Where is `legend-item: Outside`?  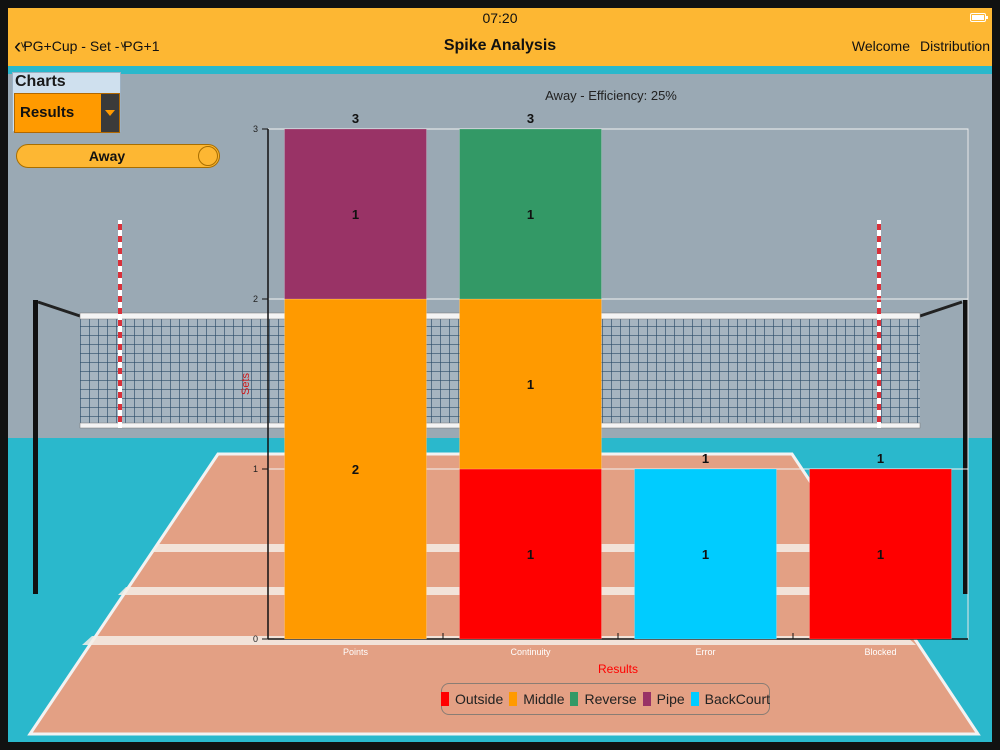 legend-item: Outside is located at coordinates (472, 699).